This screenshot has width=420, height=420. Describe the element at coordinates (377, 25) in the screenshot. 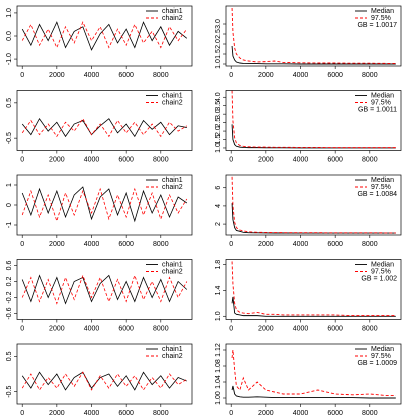

I see `annotation: GB = 1.0017` at that location.